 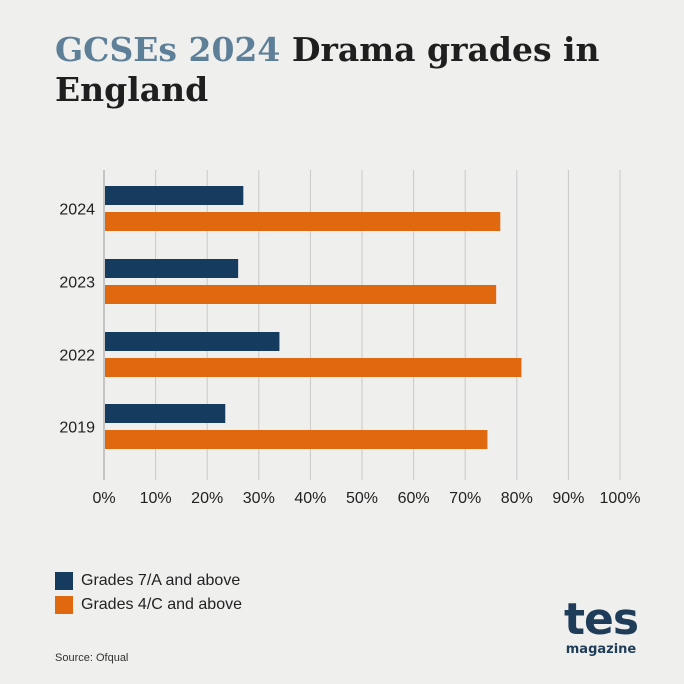 I want to click on legend-label-pass-grades: Grades 4/C and above, so click(x=161, y=604).